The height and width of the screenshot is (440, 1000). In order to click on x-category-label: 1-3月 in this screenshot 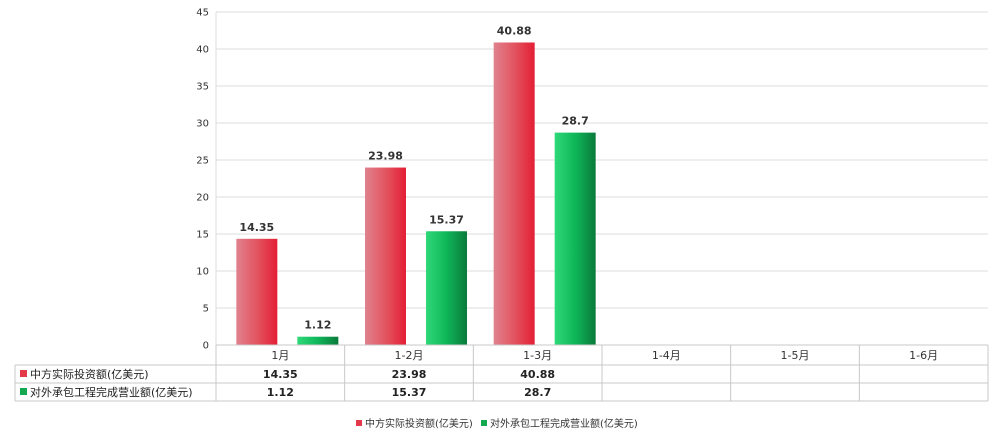, I will do `click(537, 355)`.